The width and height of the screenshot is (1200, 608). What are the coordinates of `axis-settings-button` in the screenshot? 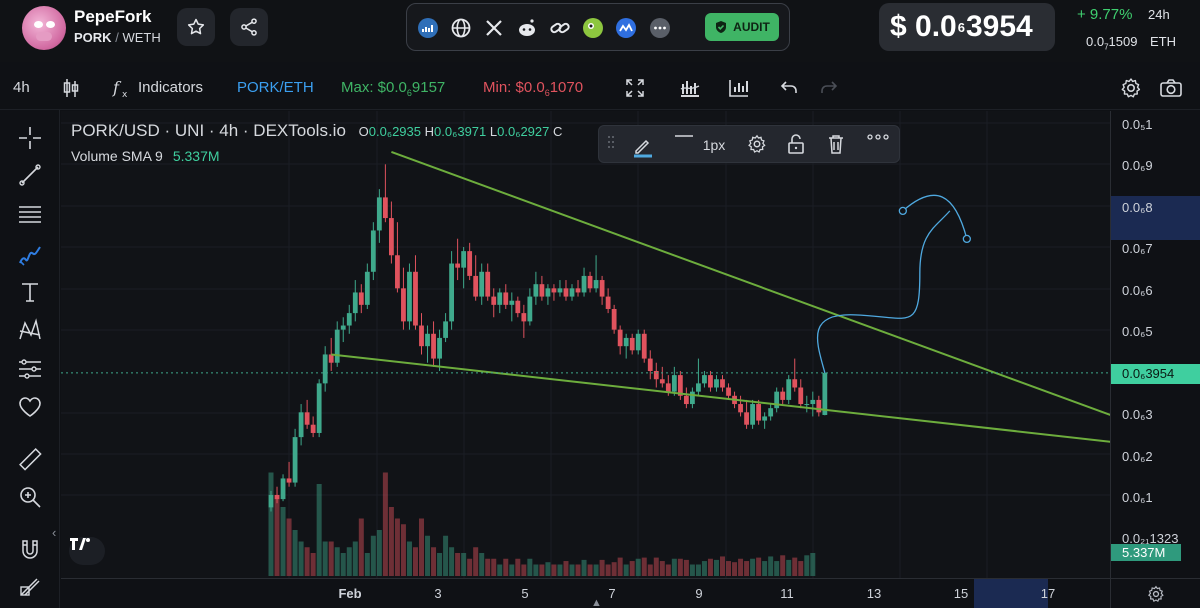 It's located at (1155, 593).